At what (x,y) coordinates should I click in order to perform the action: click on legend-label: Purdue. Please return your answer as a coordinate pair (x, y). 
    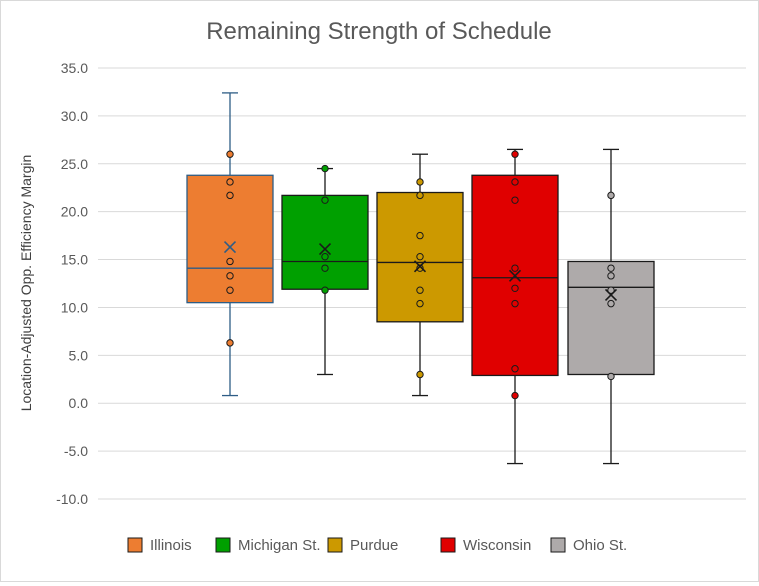
    Looking at the image, I should click on (374, 545).